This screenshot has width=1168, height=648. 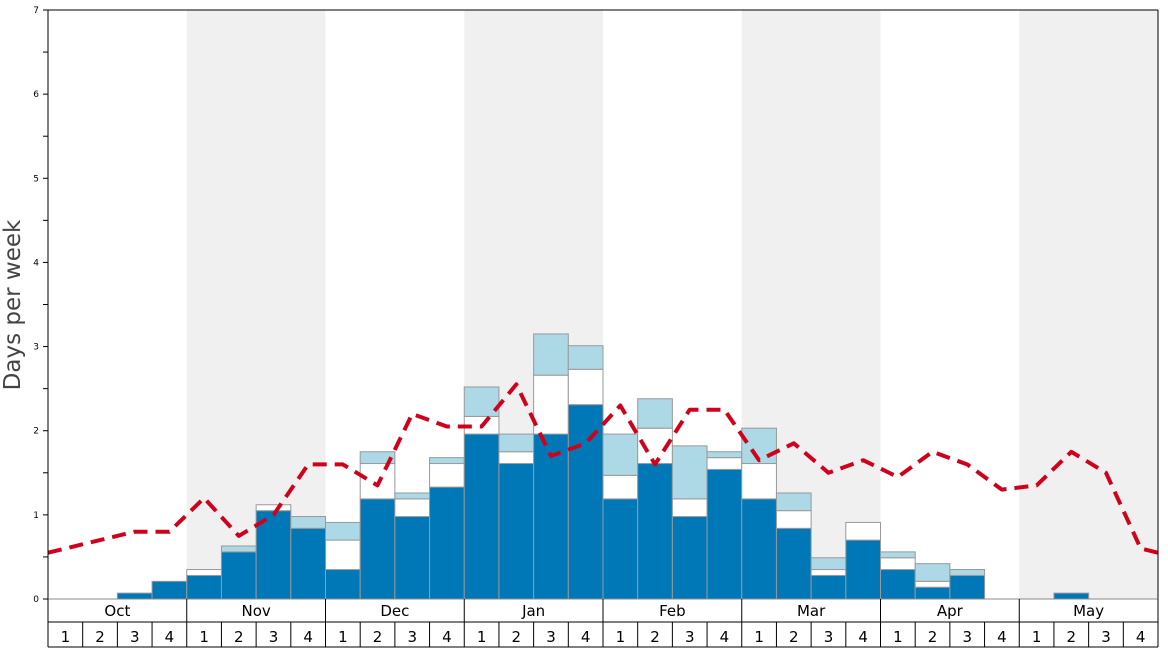 I want to click on y-tick-label: 0, so click(x=36, y=600).